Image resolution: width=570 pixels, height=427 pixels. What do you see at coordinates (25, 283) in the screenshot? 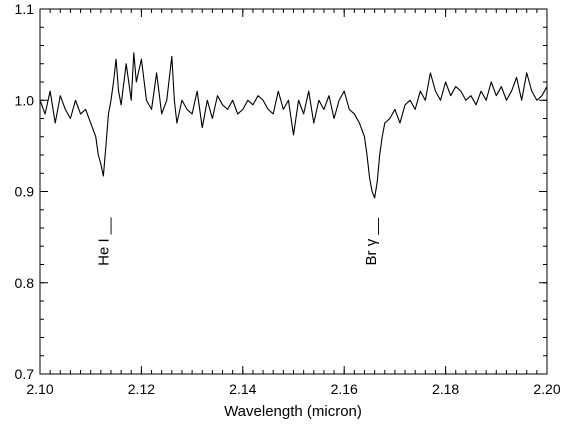
I see `y-tick-label: 0.8` at bounding box center [25, 283].